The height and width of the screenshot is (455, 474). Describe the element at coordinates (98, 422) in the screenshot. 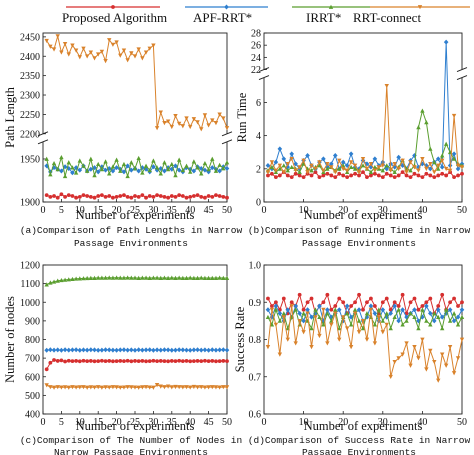

I see `x-tick-label: 15` at that location.